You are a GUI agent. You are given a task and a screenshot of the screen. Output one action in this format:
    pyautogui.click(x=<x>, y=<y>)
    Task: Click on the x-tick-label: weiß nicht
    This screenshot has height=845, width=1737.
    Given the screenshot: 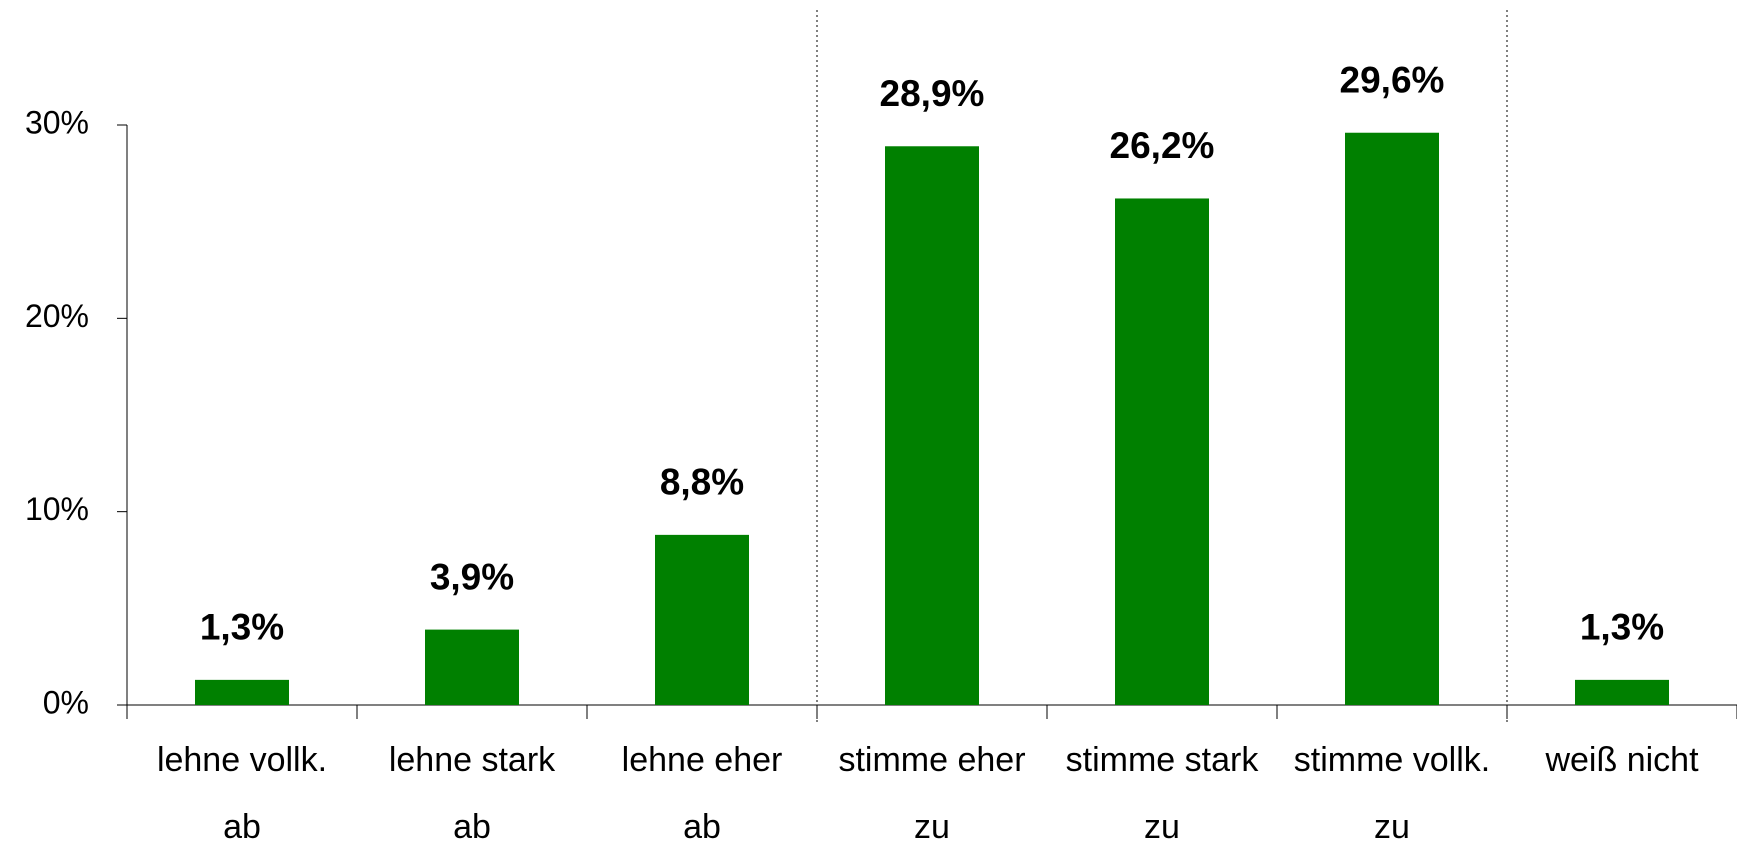 What is the action you would take?
    pyautogui.click(x=1621, y=760)
    